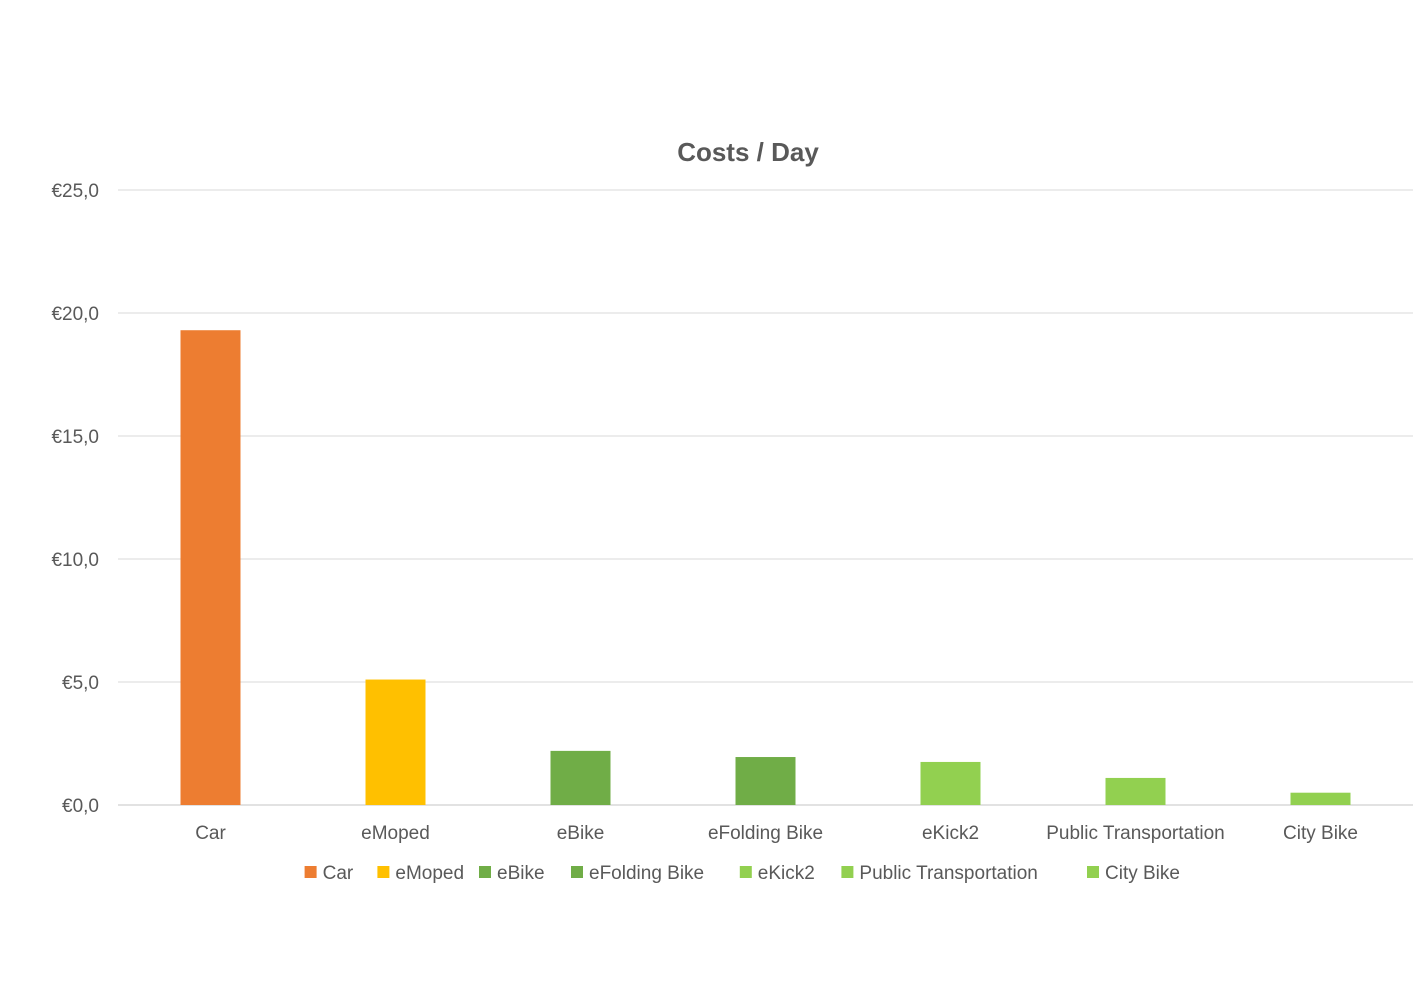 The image size is (1413, 1001). What do you see at coordinates (948, 873) in the screenshot?
I see `legend-label: Public Transportation` at bounding box center [948, 873].